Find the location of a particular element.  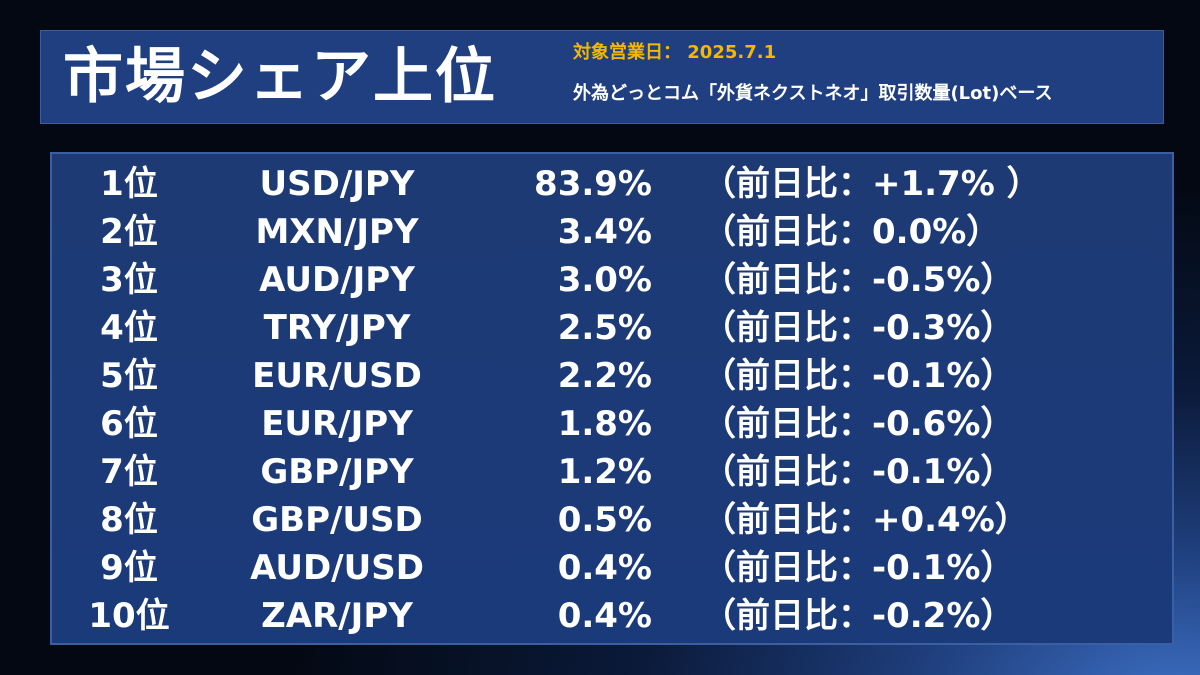

data-basis-note: 外為どっとコム「外貨ネクストネオ」取引数量(Lot)ベース is located at coordinates (813, 93).